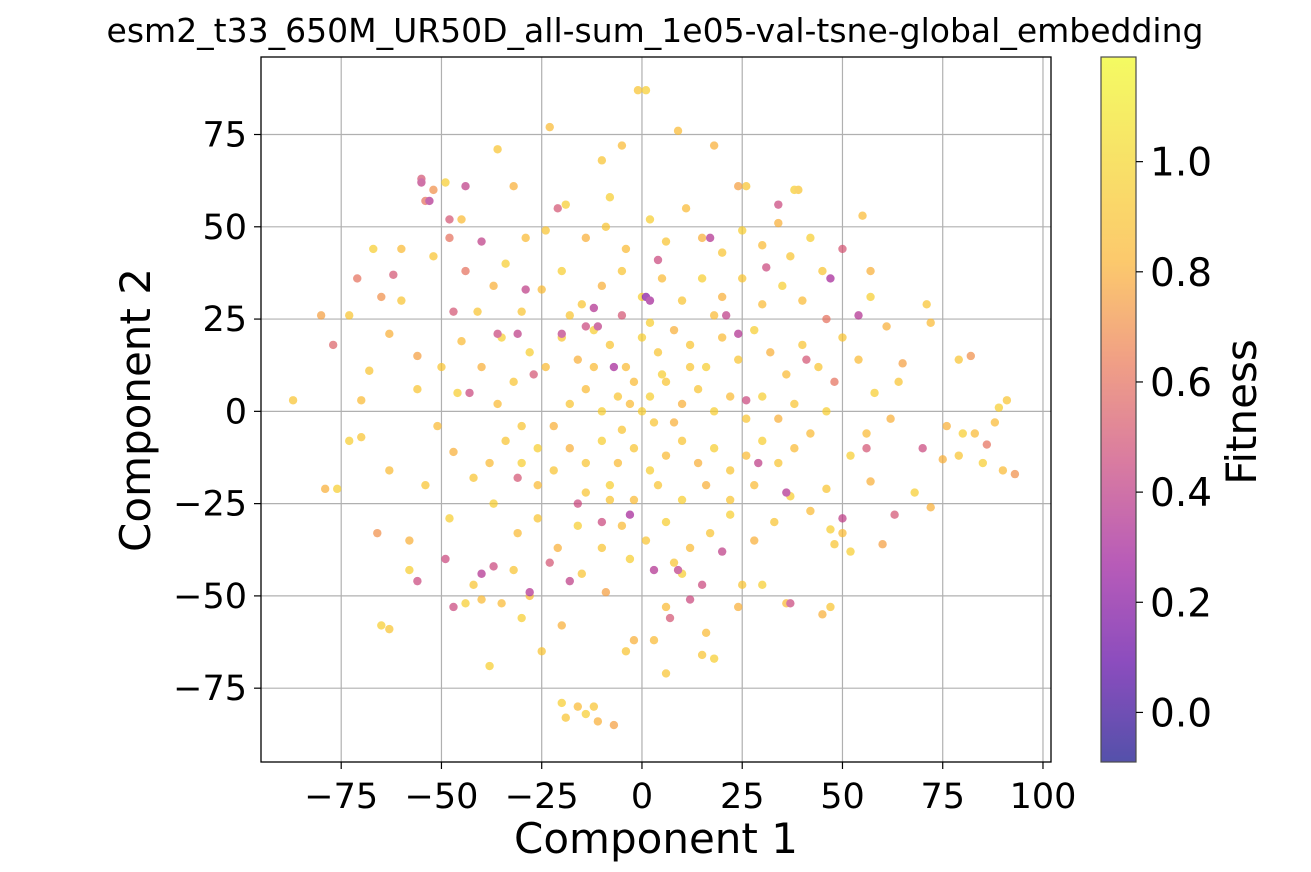 The width and height of the screenshot is (1311, 872). I want to click on colorbar-tick-label: 0.6, so click(1181, 383).